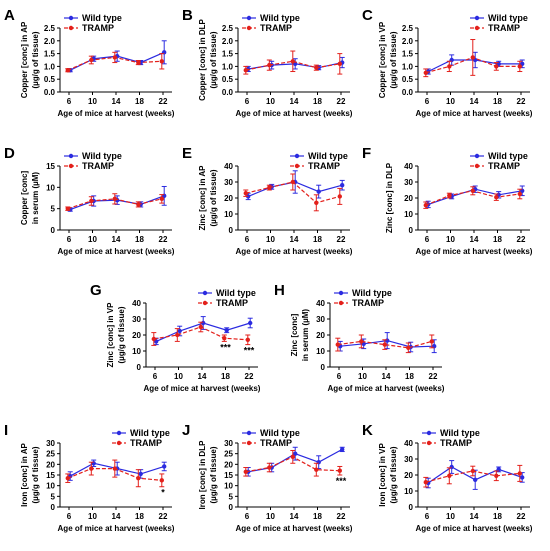  What do you see at coordinates (384, 344) in the screenshot?
I see `series-line-tramp` at bounding box center [384, 344].